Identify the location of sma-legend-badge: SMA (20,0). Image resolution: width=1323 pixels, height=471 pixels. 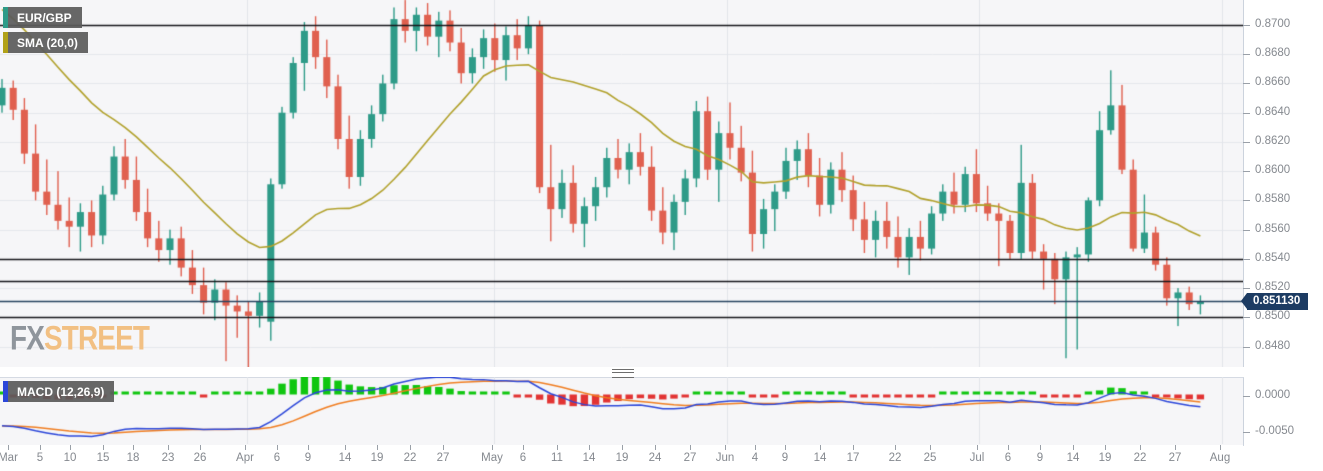
(45, 42).